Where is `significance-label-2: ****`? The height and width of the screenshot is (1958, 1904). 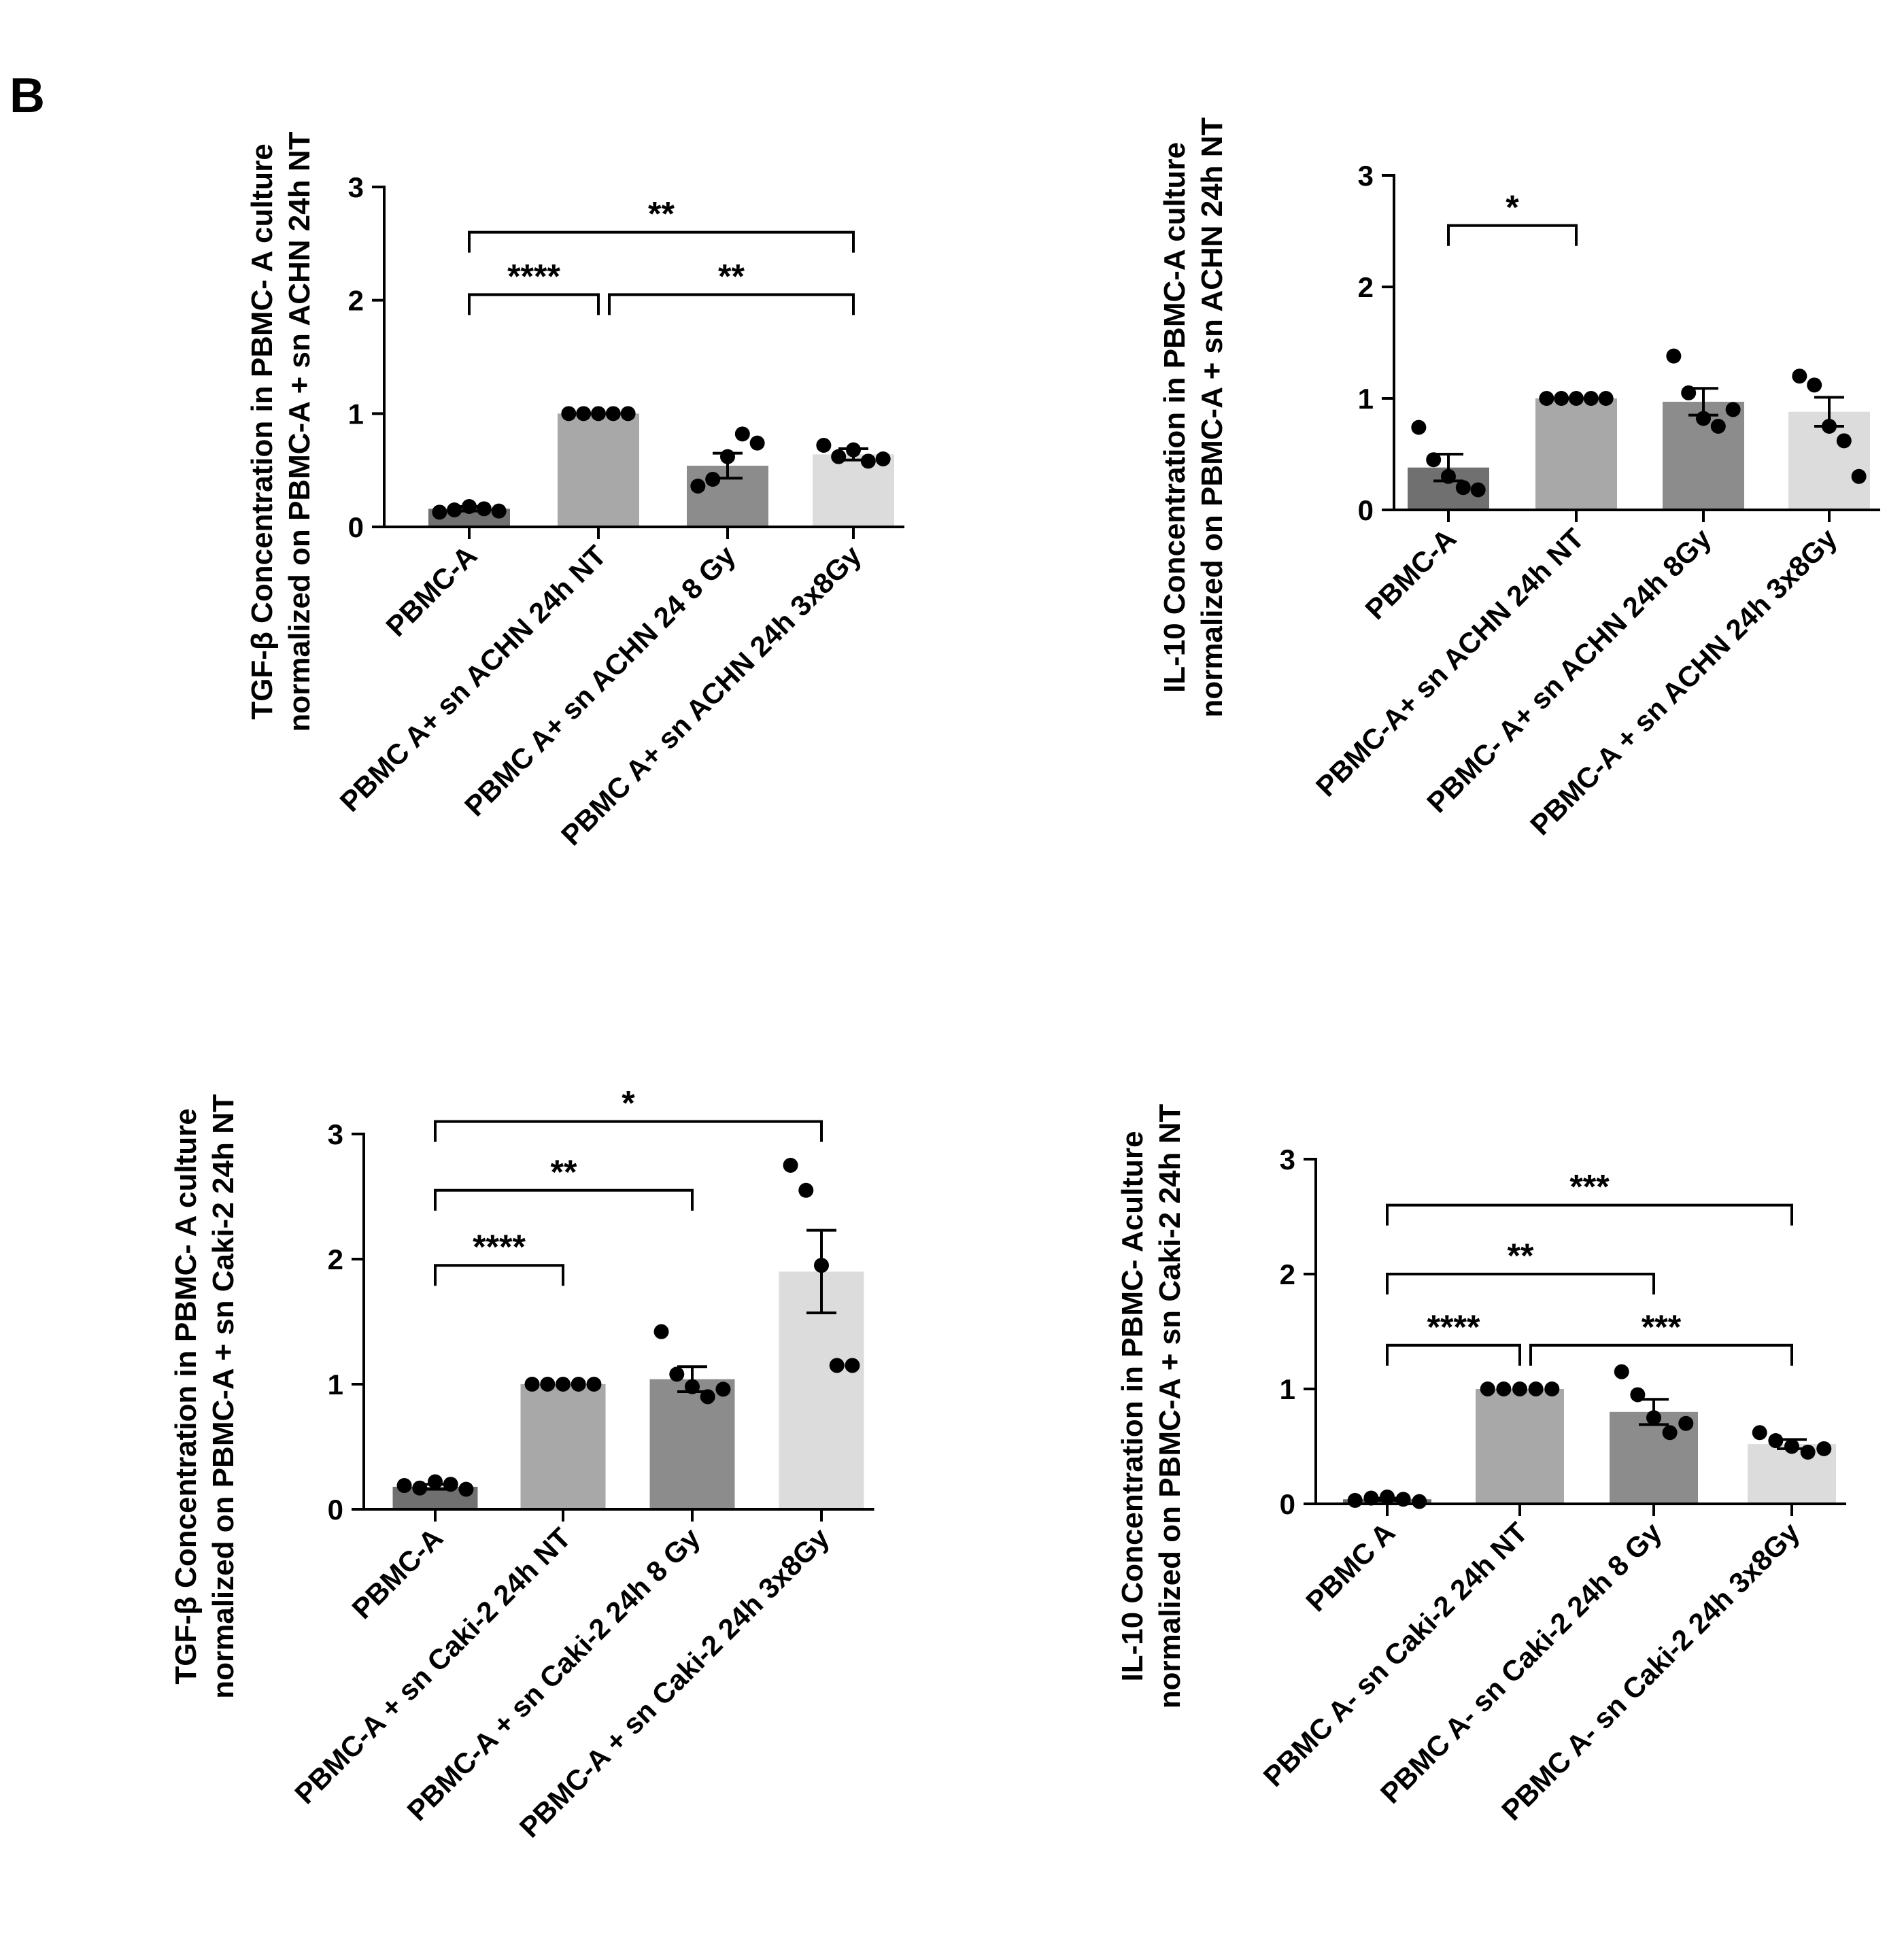 significance-label-2: **** is located at coordinates (534, 276).